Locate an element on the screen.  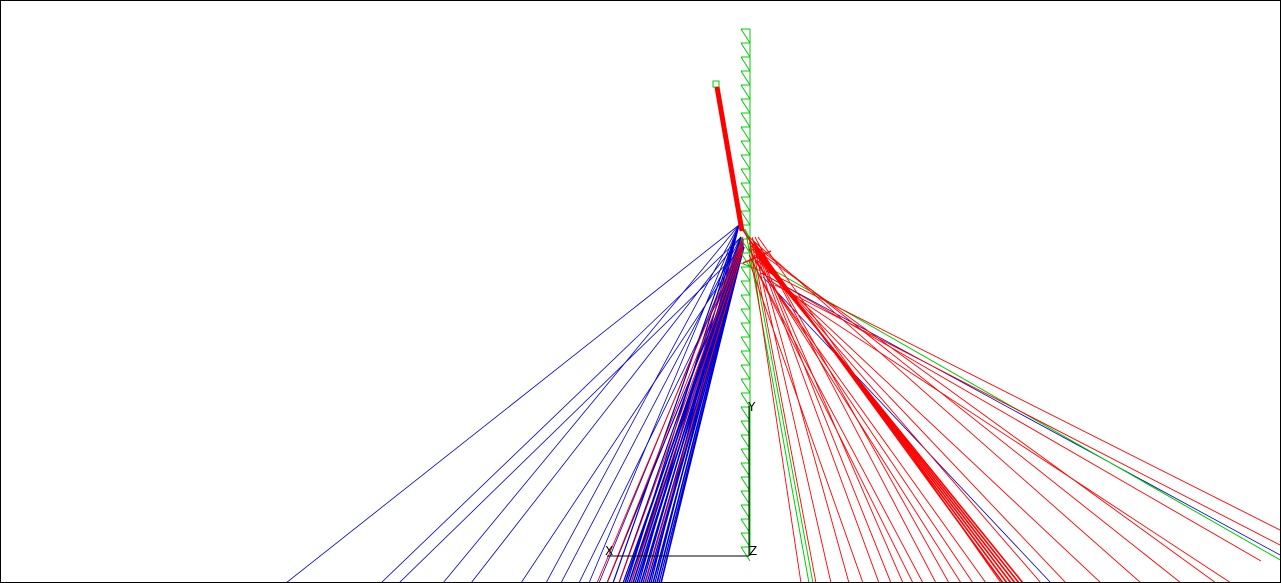
axis-x-label: X is located at coordinates (609, 551).